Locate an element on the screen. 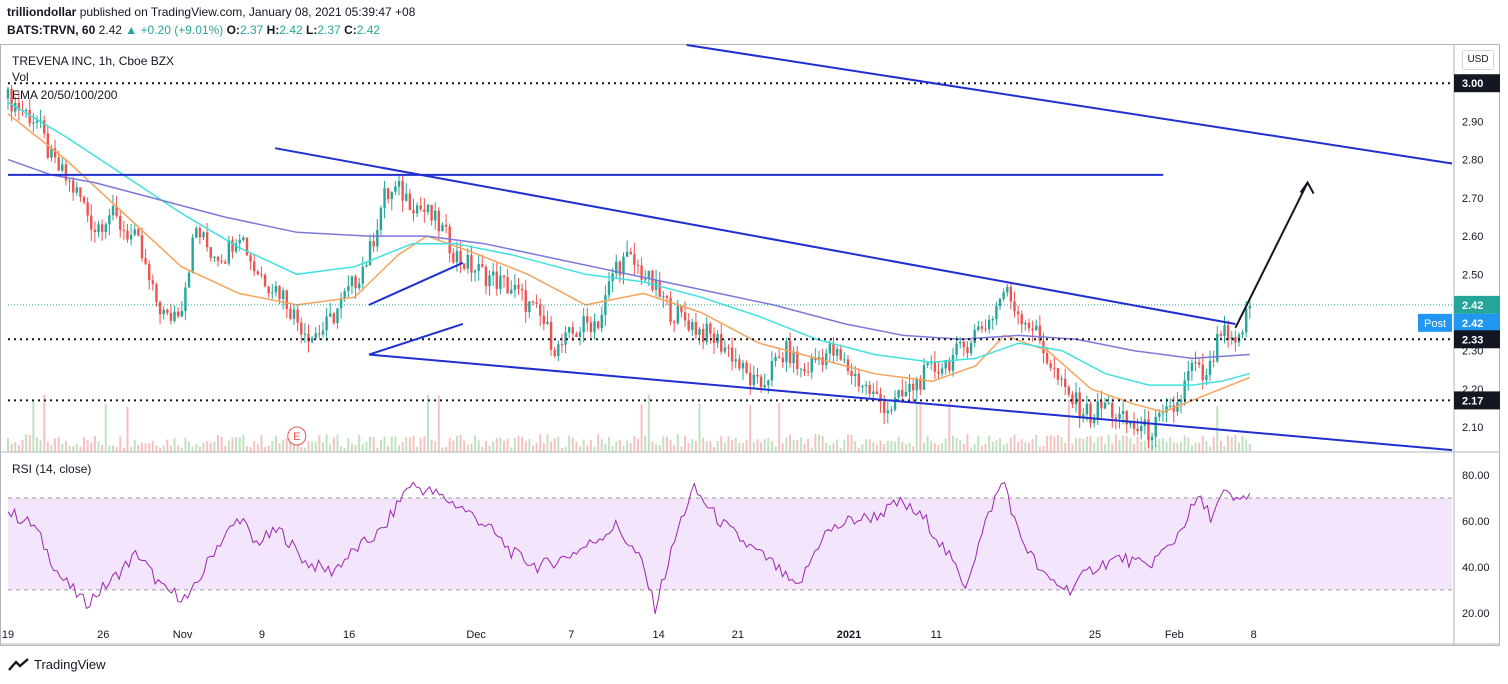  rsi-band-fill is located at coordinates (730, 543).